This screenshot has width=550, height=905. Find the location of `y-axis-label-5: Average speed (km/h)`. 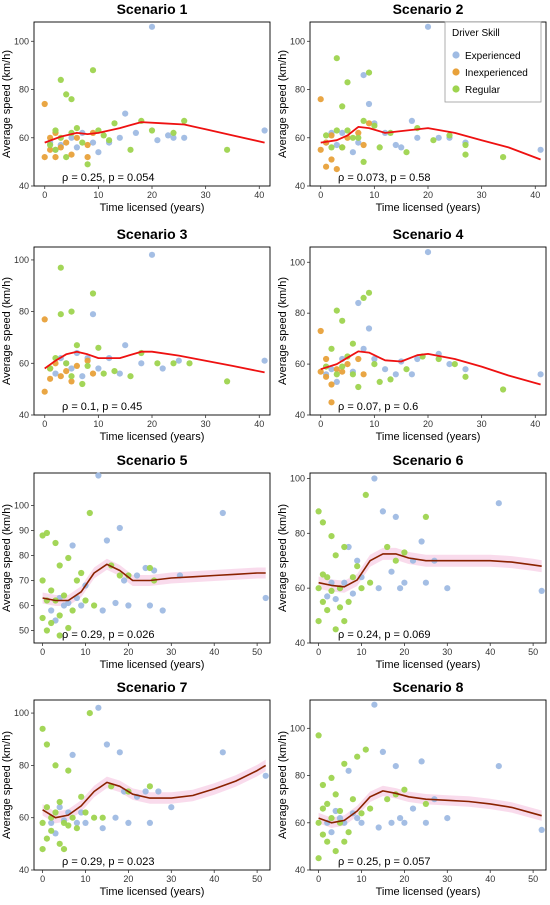

y-axis-label-5: Average speed (km/h) is located at coordinates (7, 558).